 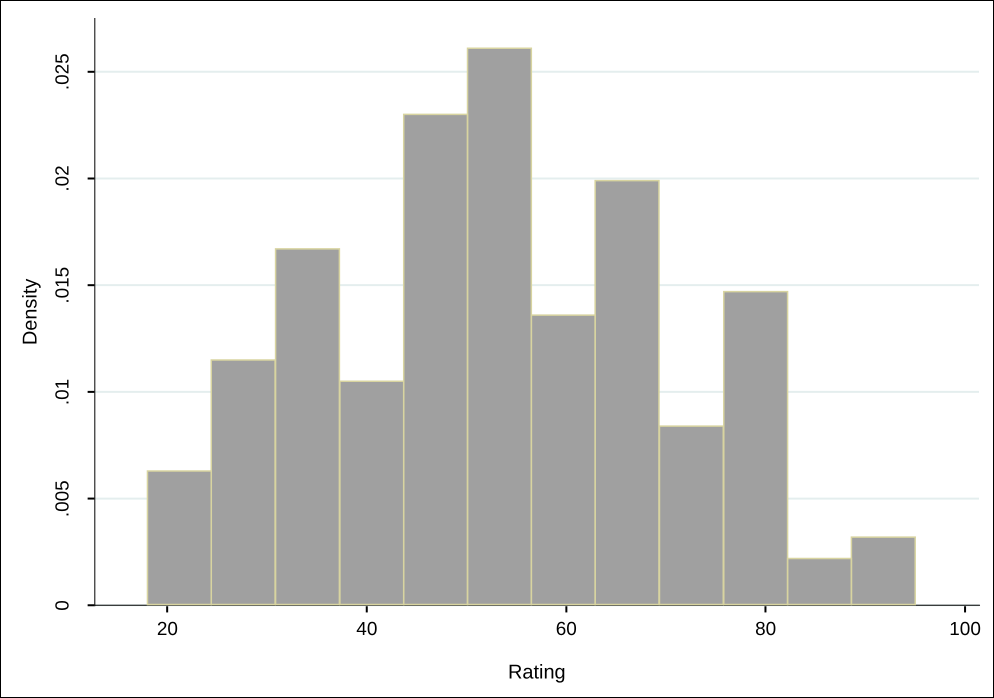 What do you see at coordinates (63, 71) in the screenshot?
I see `y-tick-label: .025` at bounding box center [63, 71].